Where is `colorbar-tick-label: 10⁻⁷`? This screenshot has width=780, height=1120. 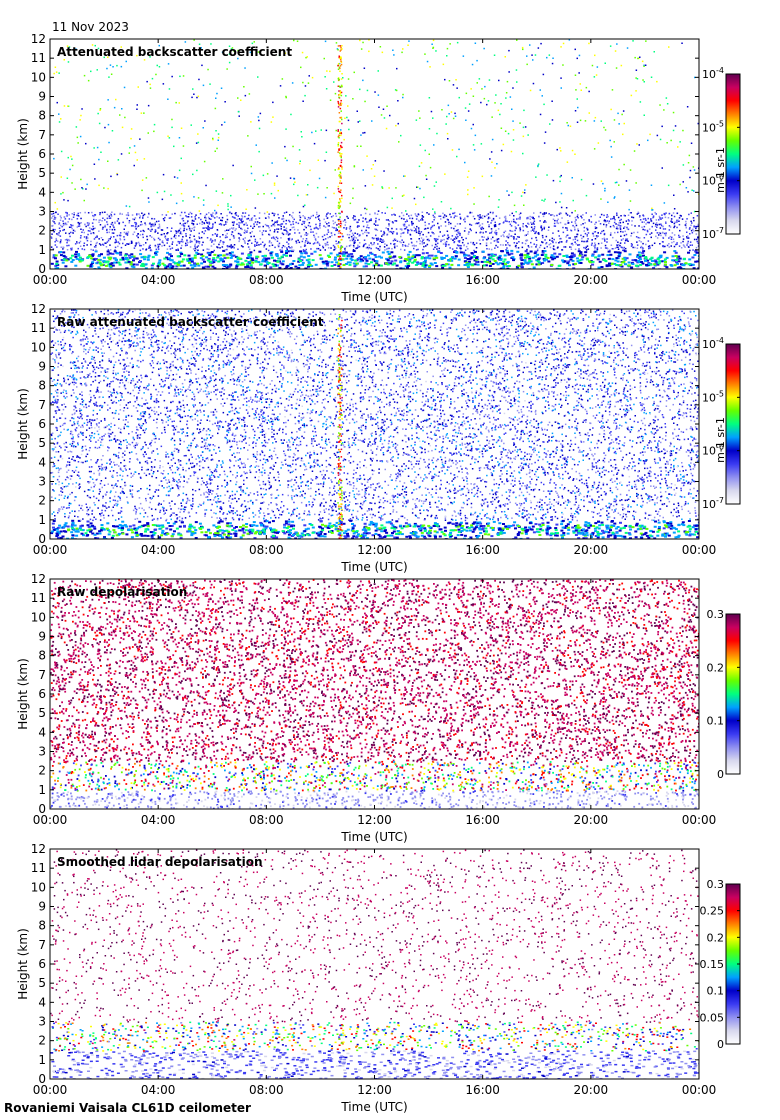
colorbar-tick-label: 10⁻⁷ is located at coordinates (713, 503).